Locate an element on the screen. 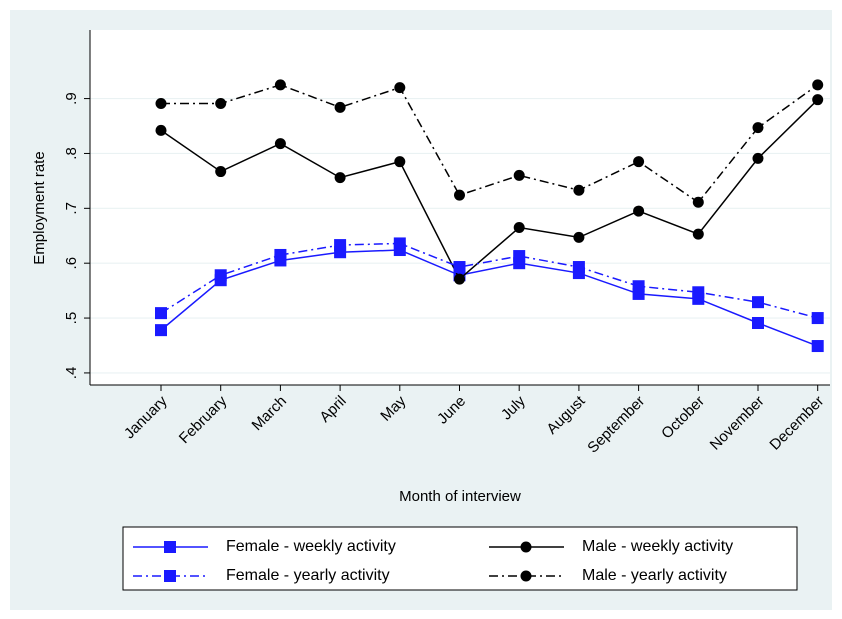 The width and height of the screenshot is (842, 619). legend-label: Female - yearly activity is located at coordinates (308, 575).